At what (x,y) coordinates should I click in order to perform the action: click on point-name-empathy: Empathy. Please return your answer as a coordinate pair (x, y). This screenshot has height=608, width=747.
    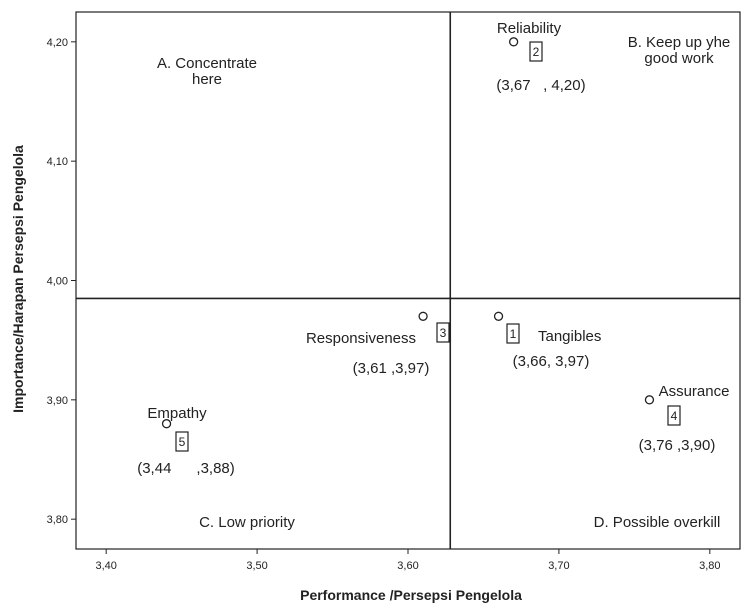
    Looking at the image, I should click on (177, 413).